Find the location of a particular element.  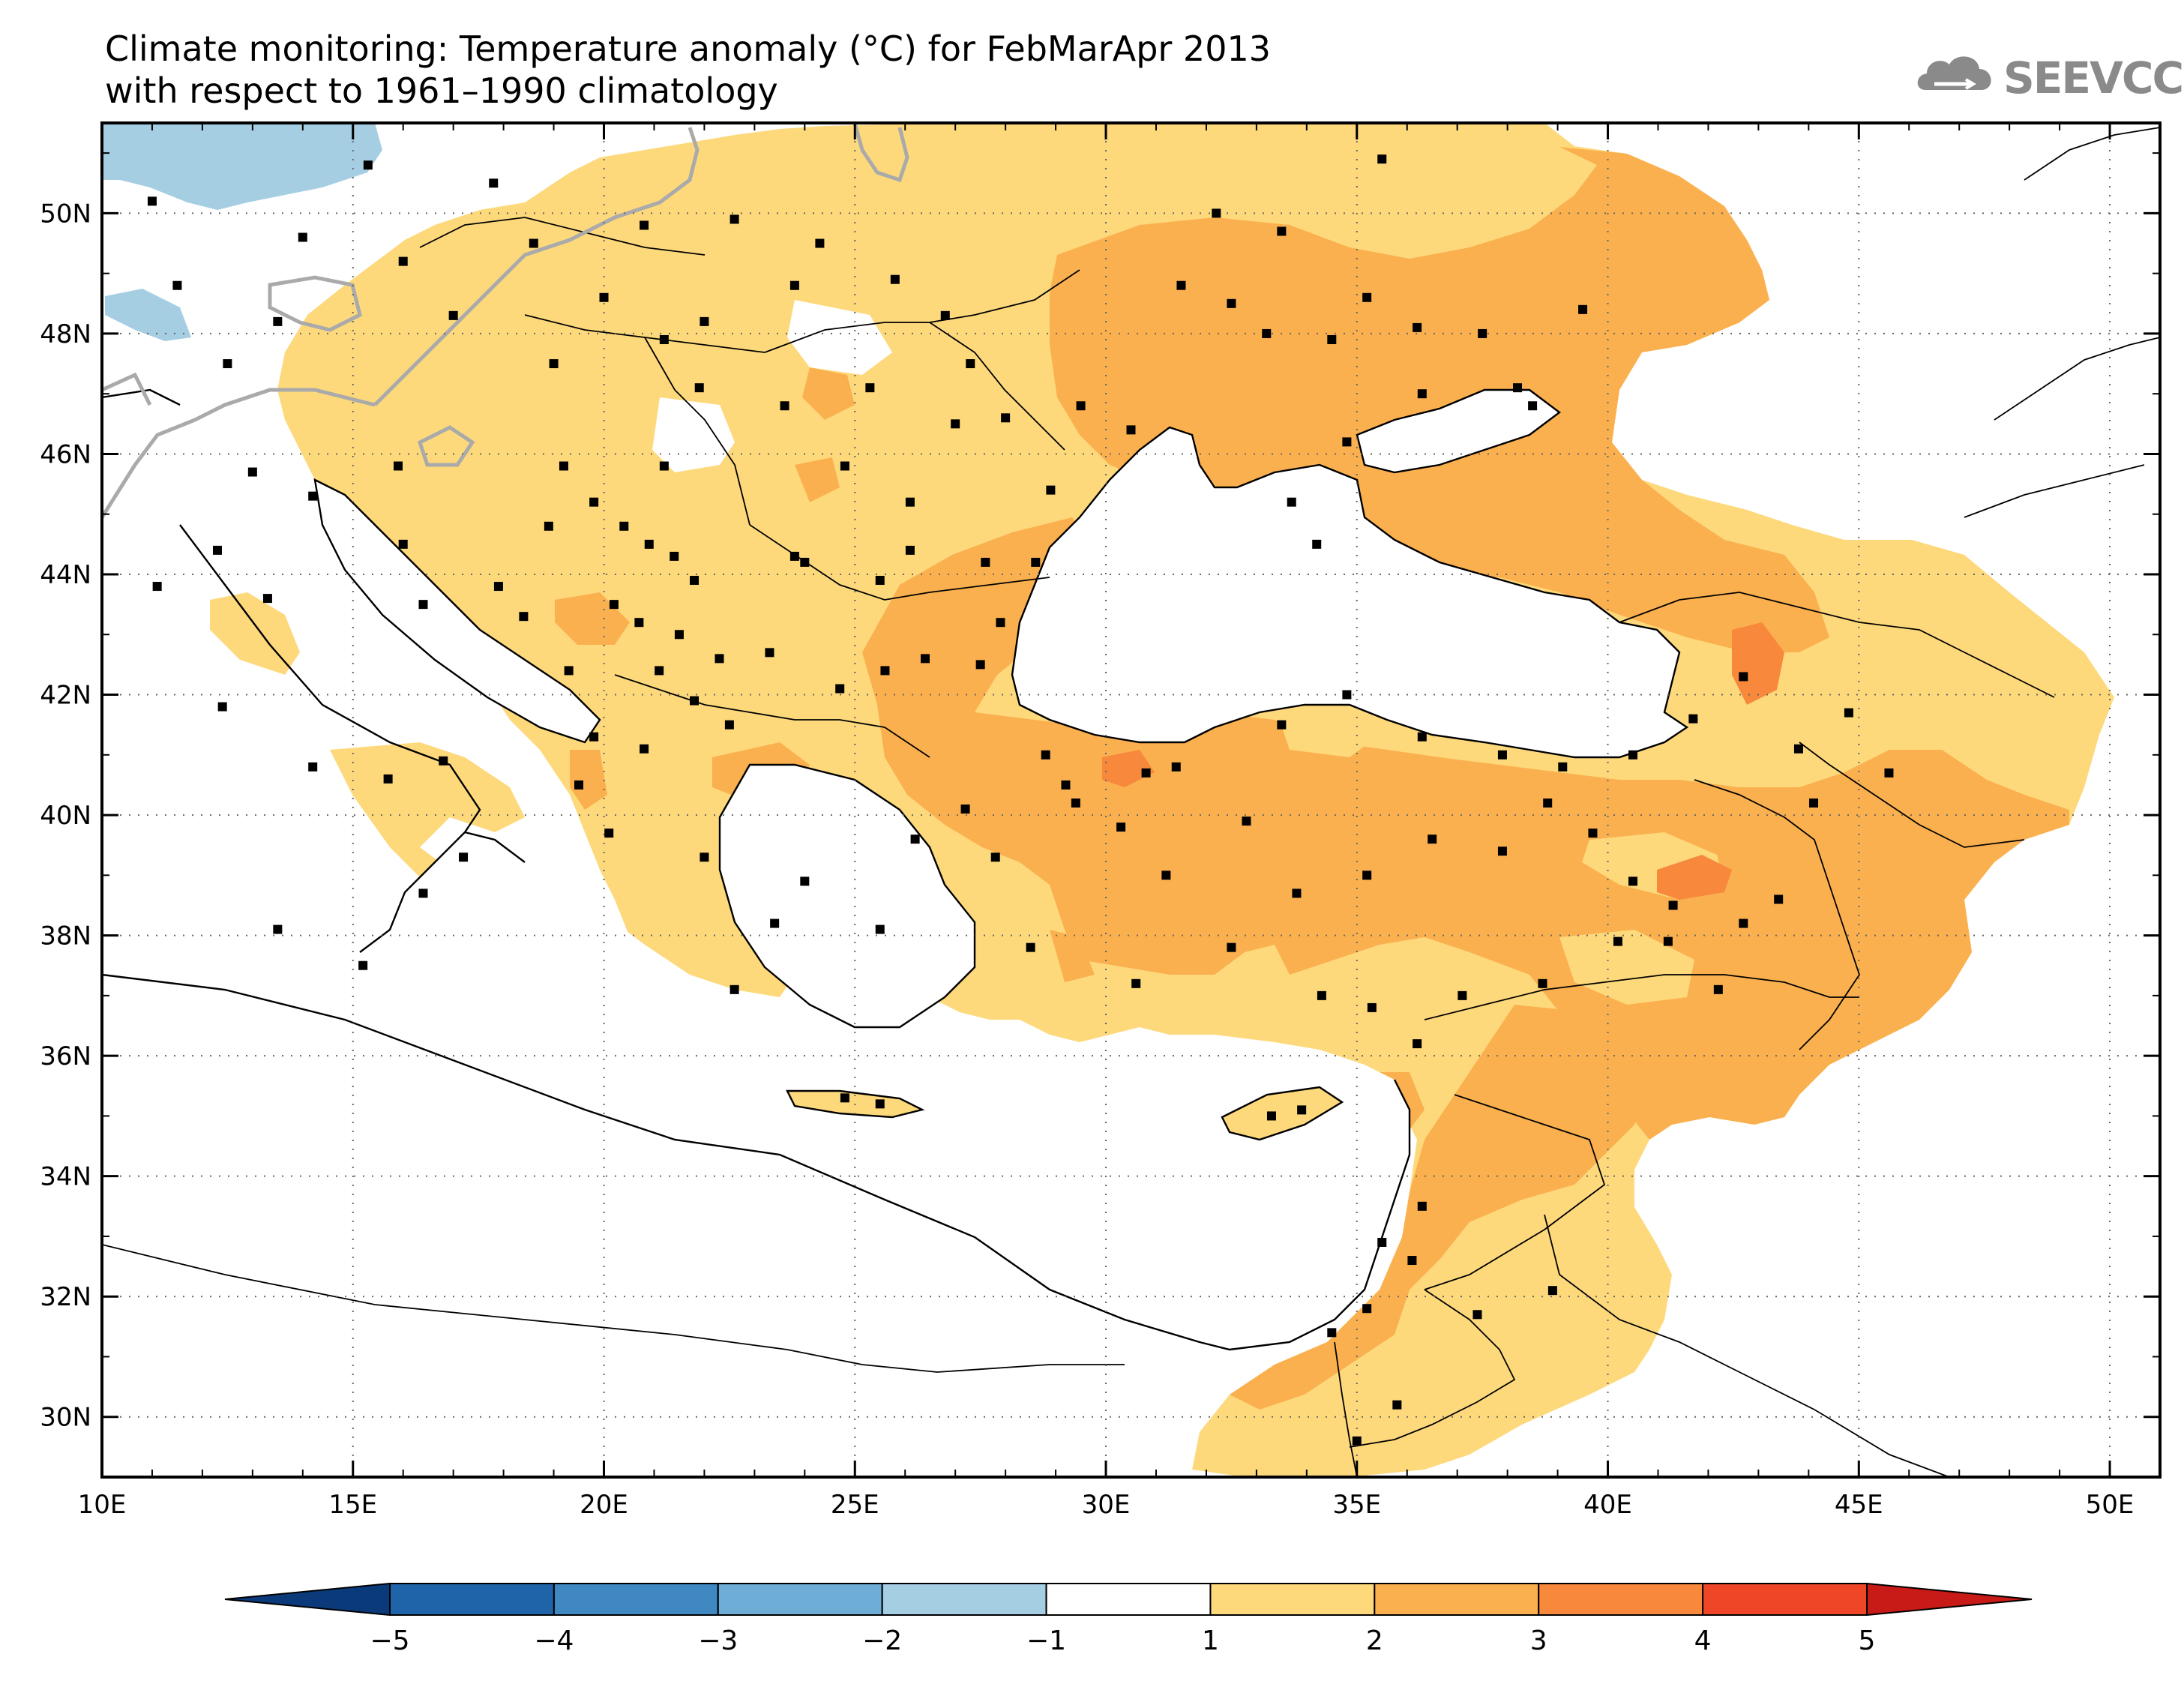

anomaly-region-cyprus is located at coordinates (1282, 1113).